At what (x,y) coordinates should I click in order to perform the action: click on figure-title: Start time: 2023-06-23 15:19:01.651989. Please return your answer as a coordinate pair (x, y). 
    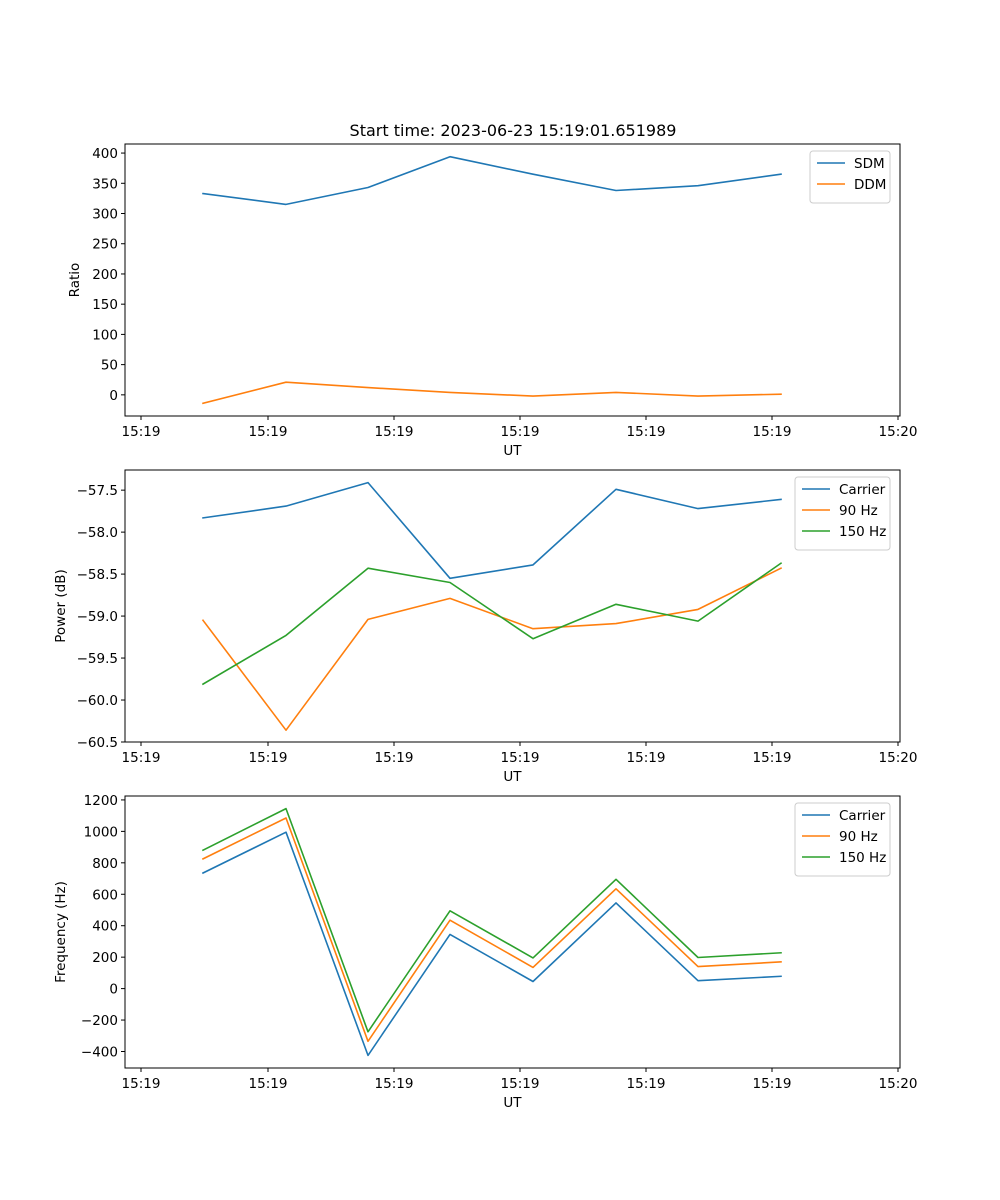
    Looking at the image, I should click on (513, 130).